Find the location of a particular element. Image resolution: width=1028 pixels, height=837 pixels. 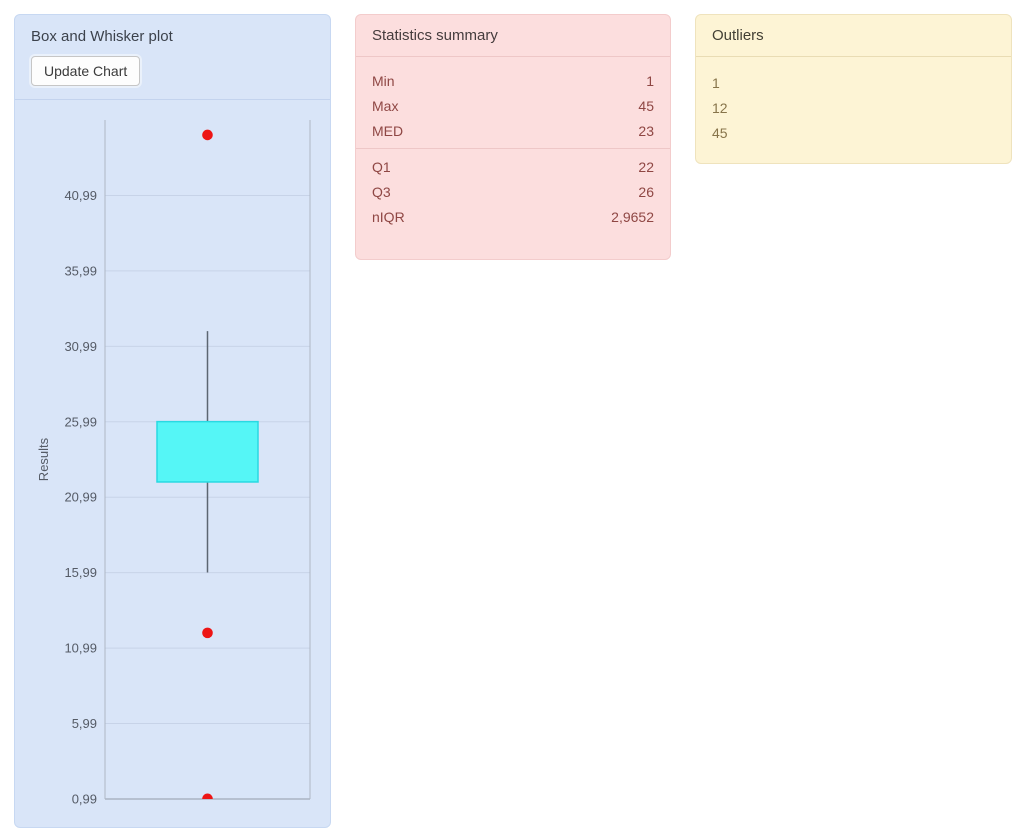

stat-value-min: 1 is located at coordinates (650, 80).